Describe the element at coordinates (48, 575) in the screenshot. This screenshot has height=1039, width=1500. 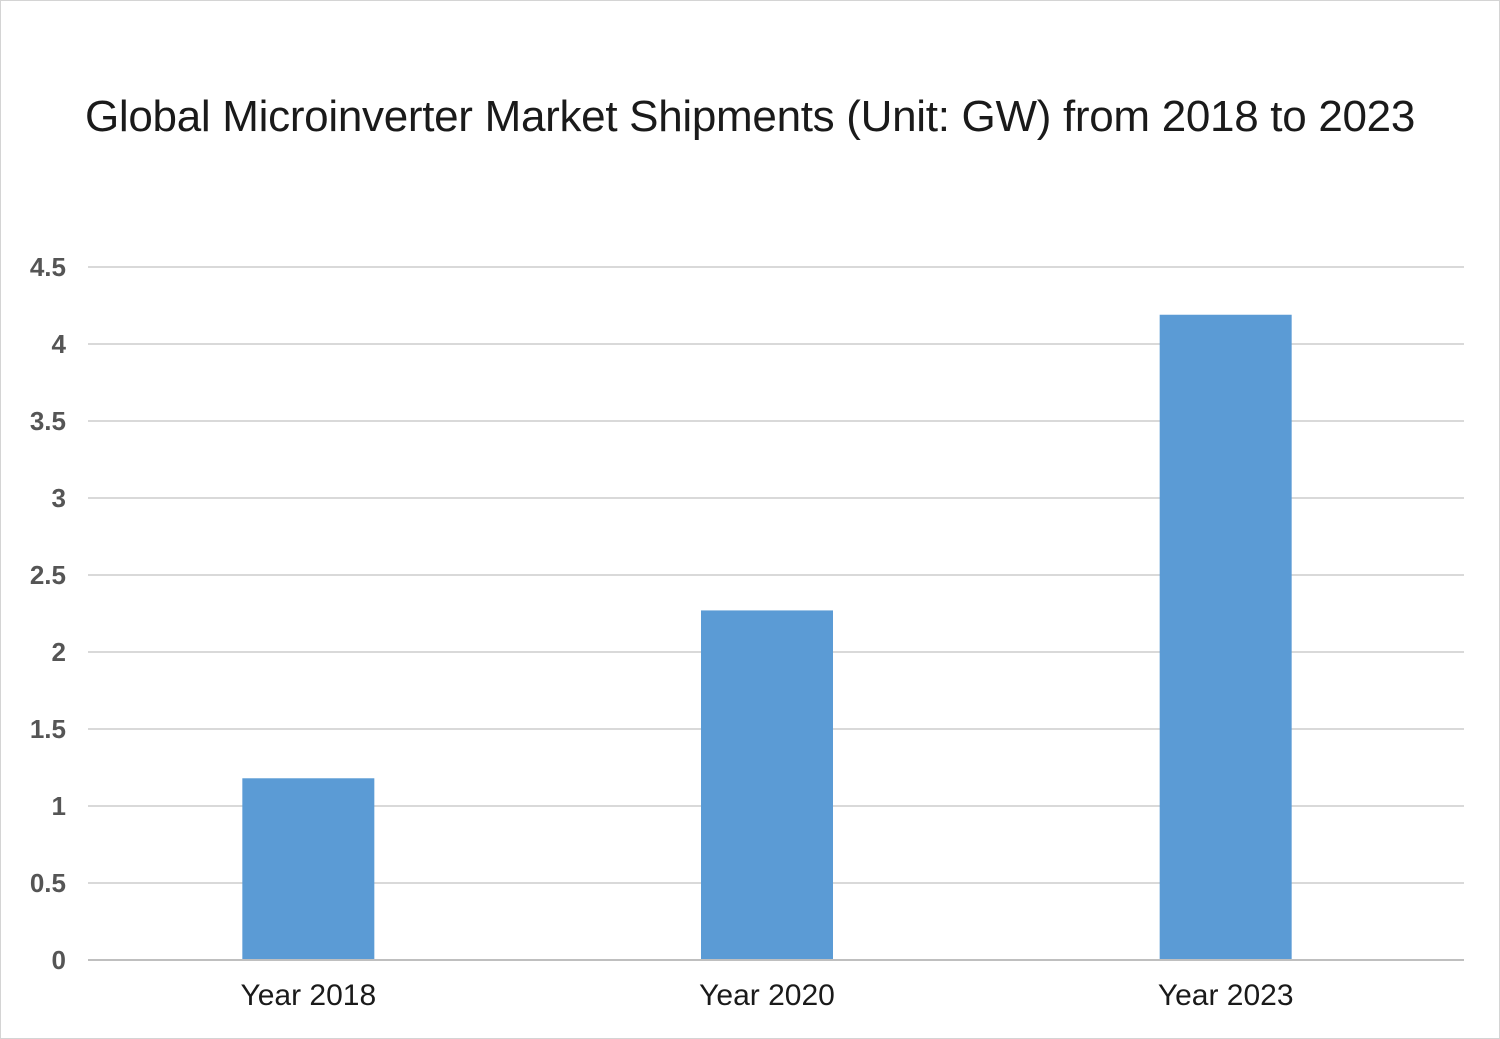
I see `y-tick-label: 2.5` at that location.